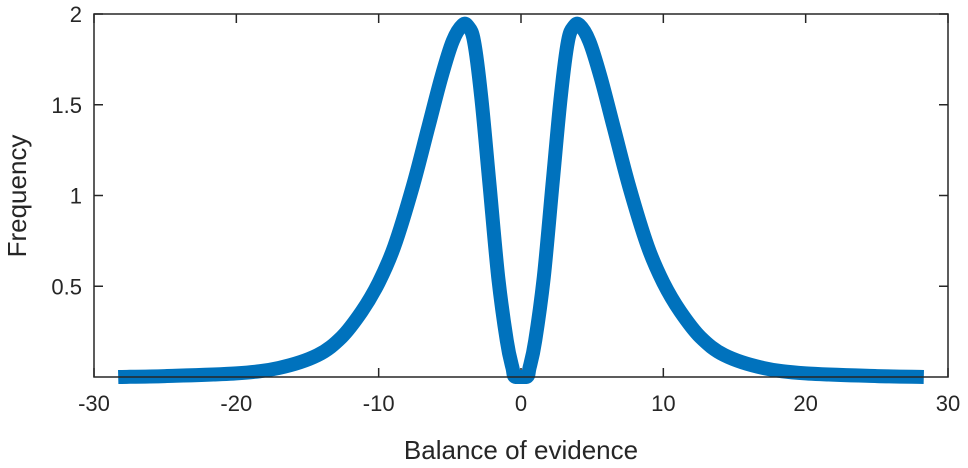 The image size is (968, 468). Describe the element at coordinates (805, 403) in the screenshot. I see `x-tick-label: 20` at that location.